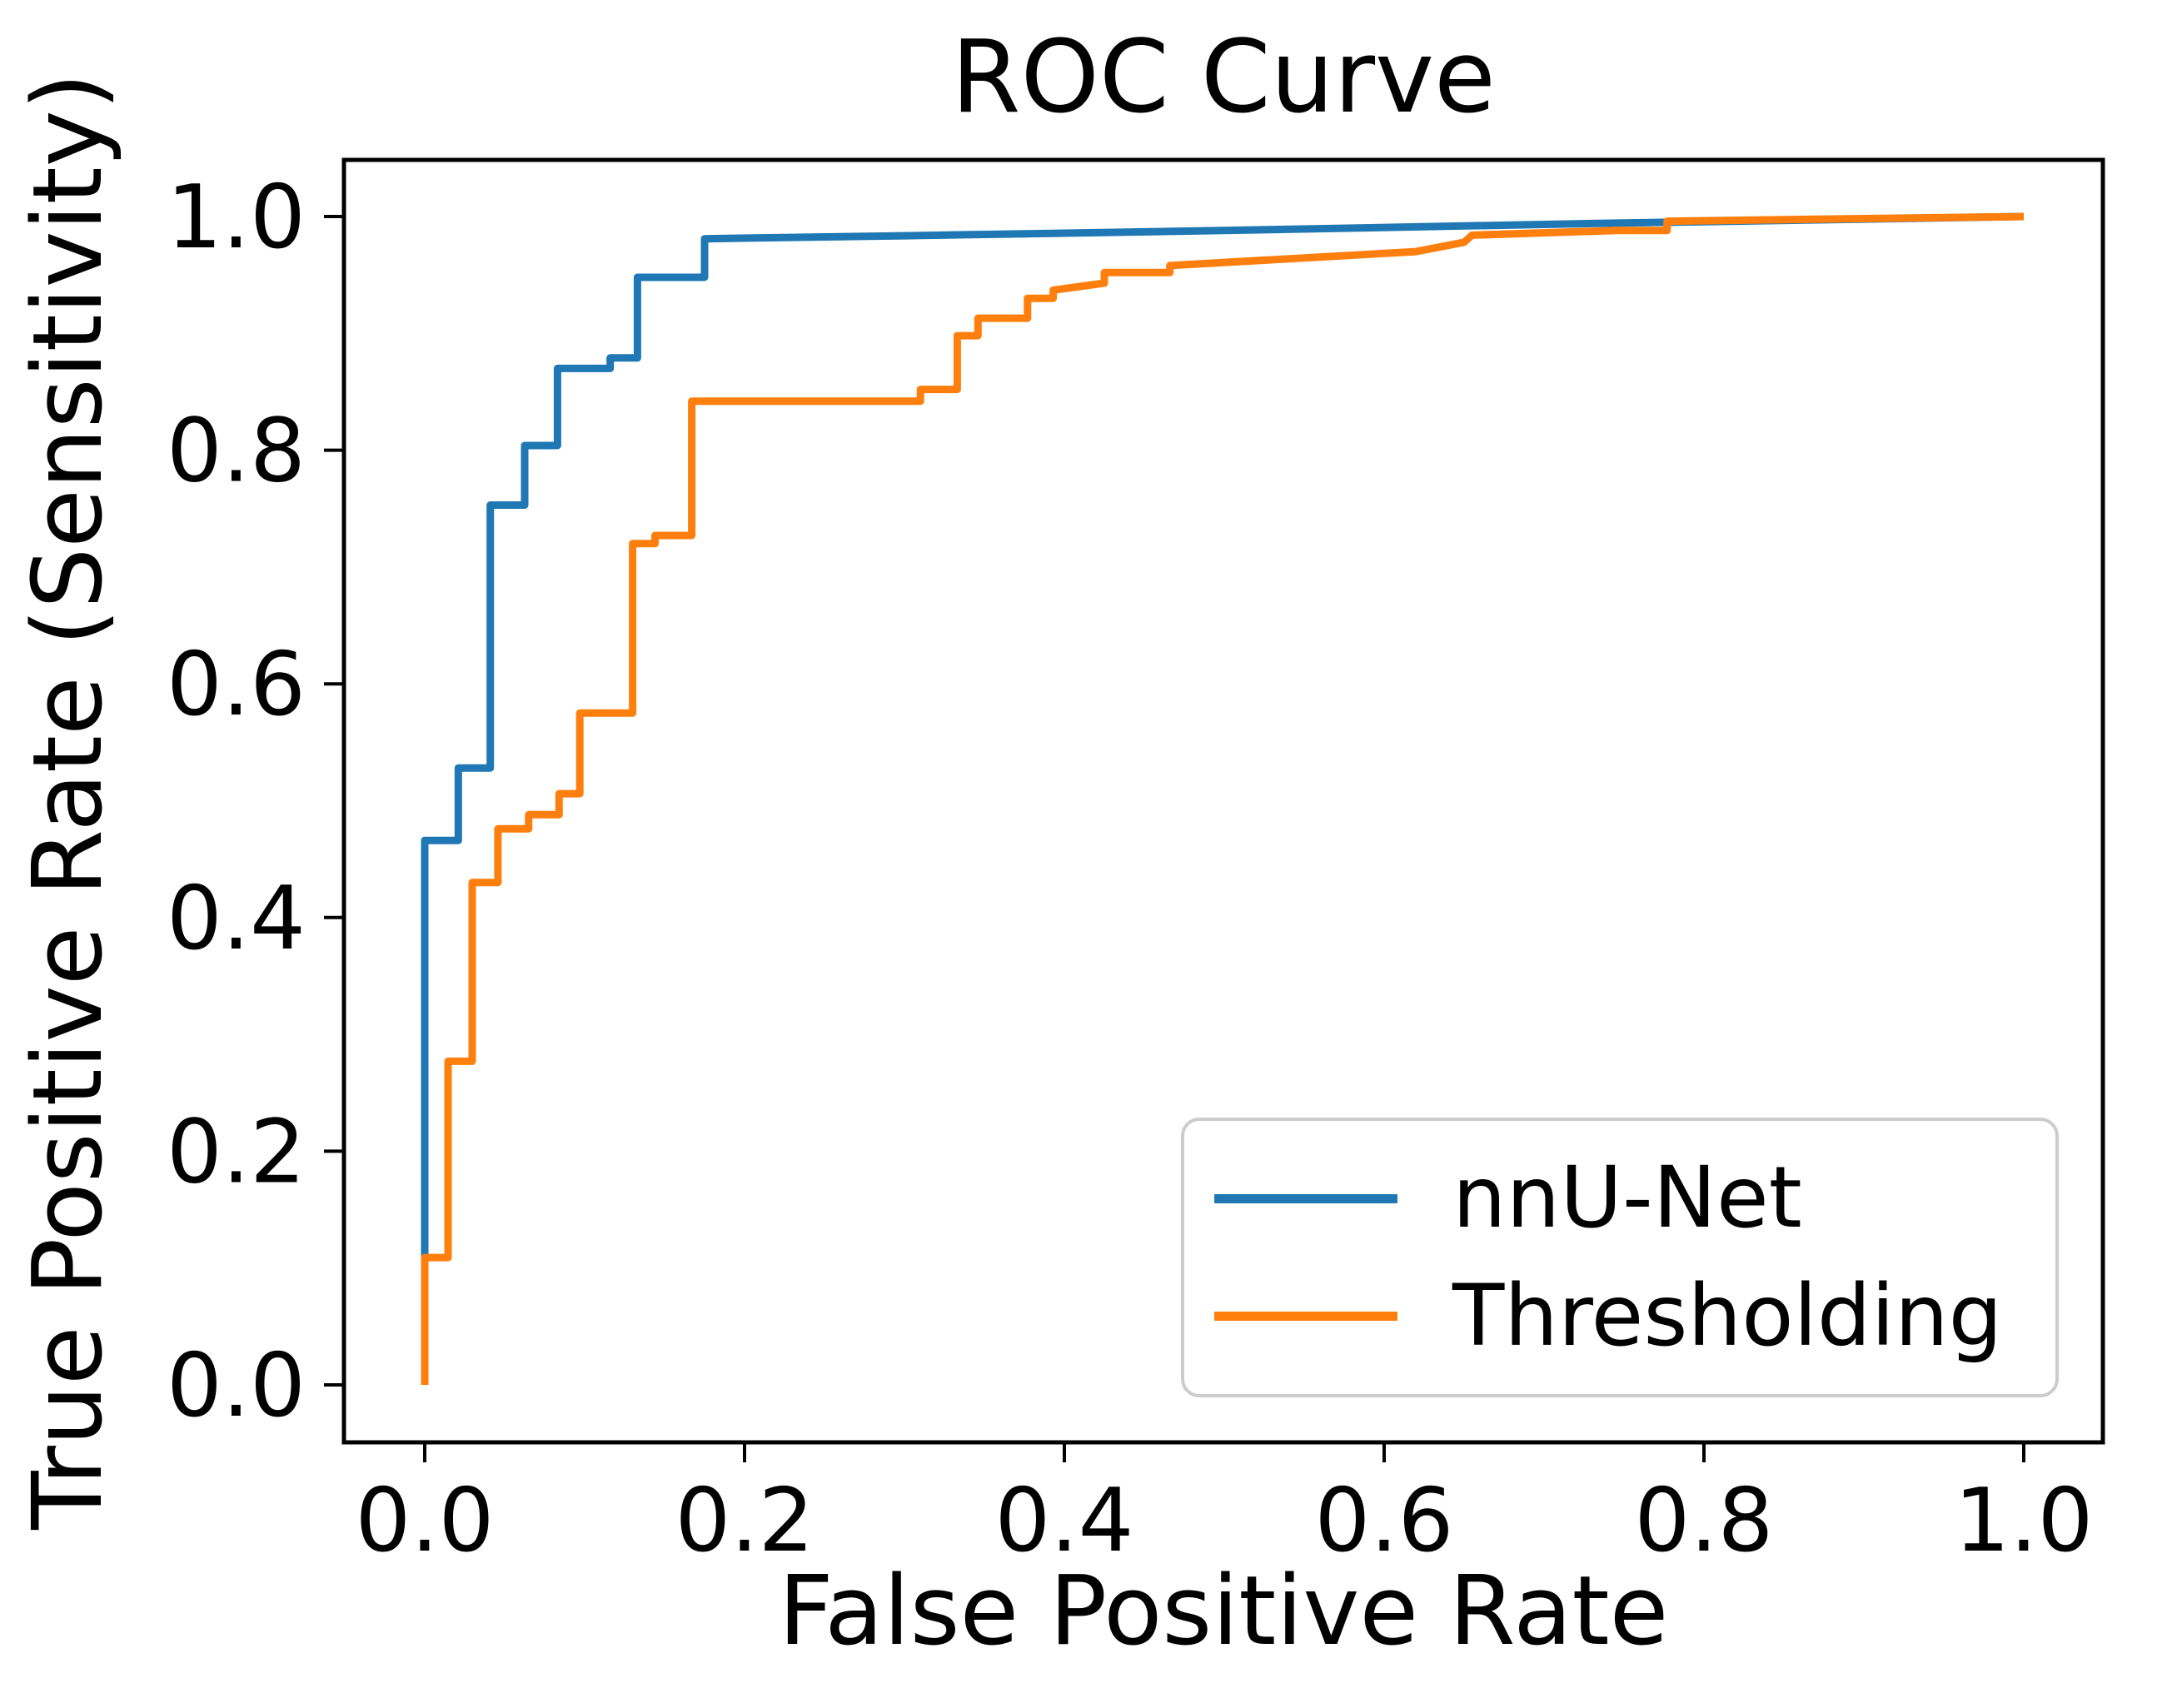 The image size is (2167, 1708). Describe the element at coordinates (1727, 1317) in the screenshot. I see `legend-label-thresholding: Thresholding` at that location.